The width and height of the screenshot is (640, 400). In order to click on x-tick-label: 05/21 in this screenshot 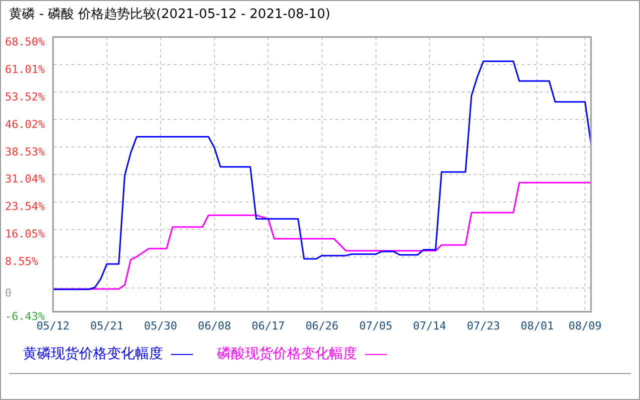, I will do `click(107, 325)`.